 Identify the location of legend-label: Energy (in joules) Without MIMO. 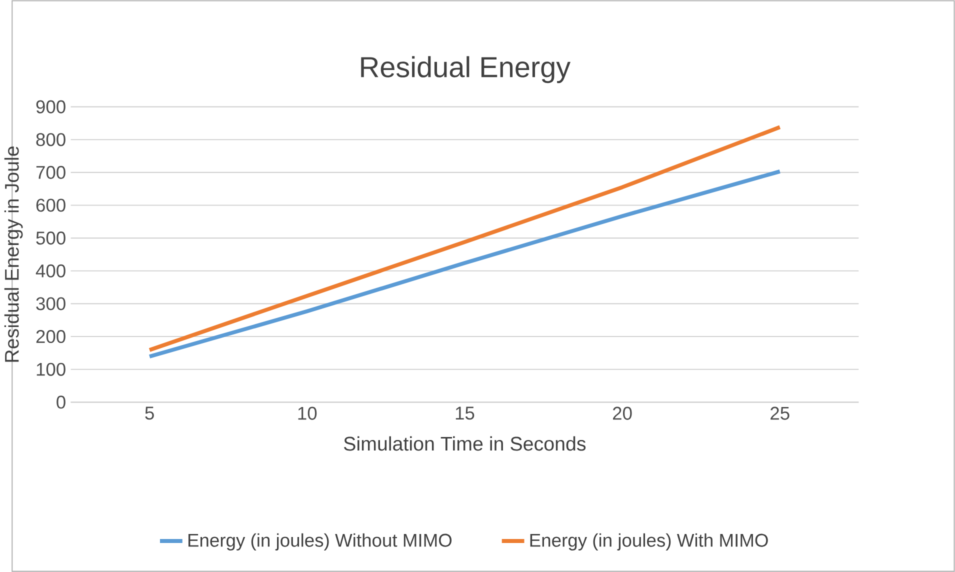
(320, 541).